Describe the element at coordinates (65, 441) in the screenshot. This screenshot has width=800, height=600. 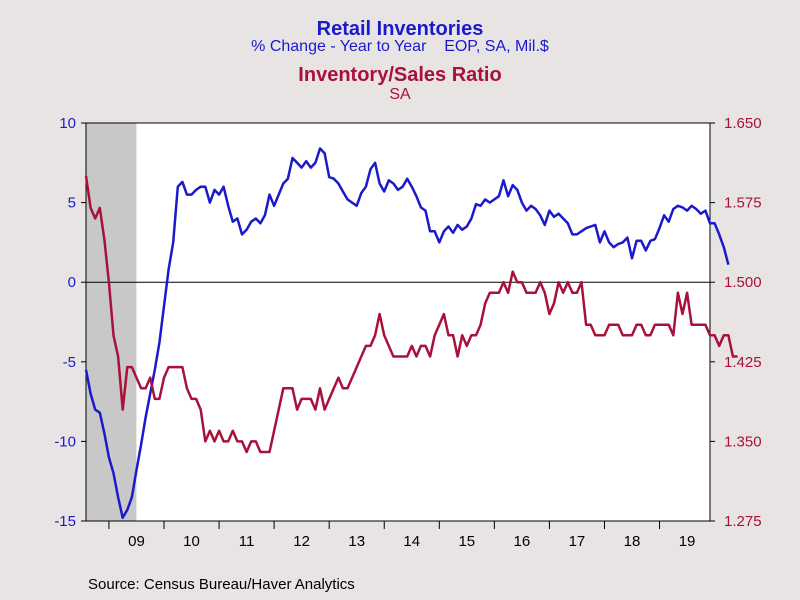
I see `left-tick-label: -10` at that location.